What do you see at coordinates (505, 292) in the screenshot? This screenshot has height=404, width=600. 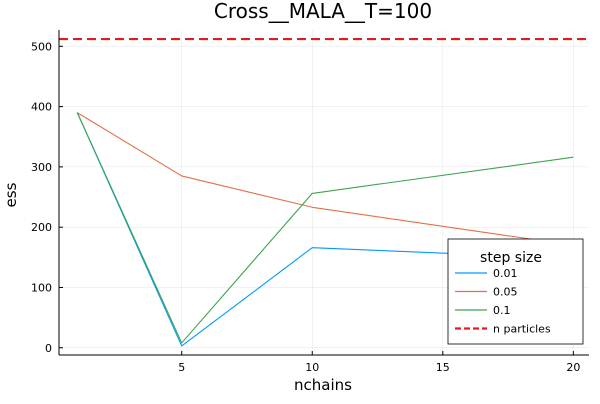 I see `legend-label: 0.05` at bounding box center [505, 292].